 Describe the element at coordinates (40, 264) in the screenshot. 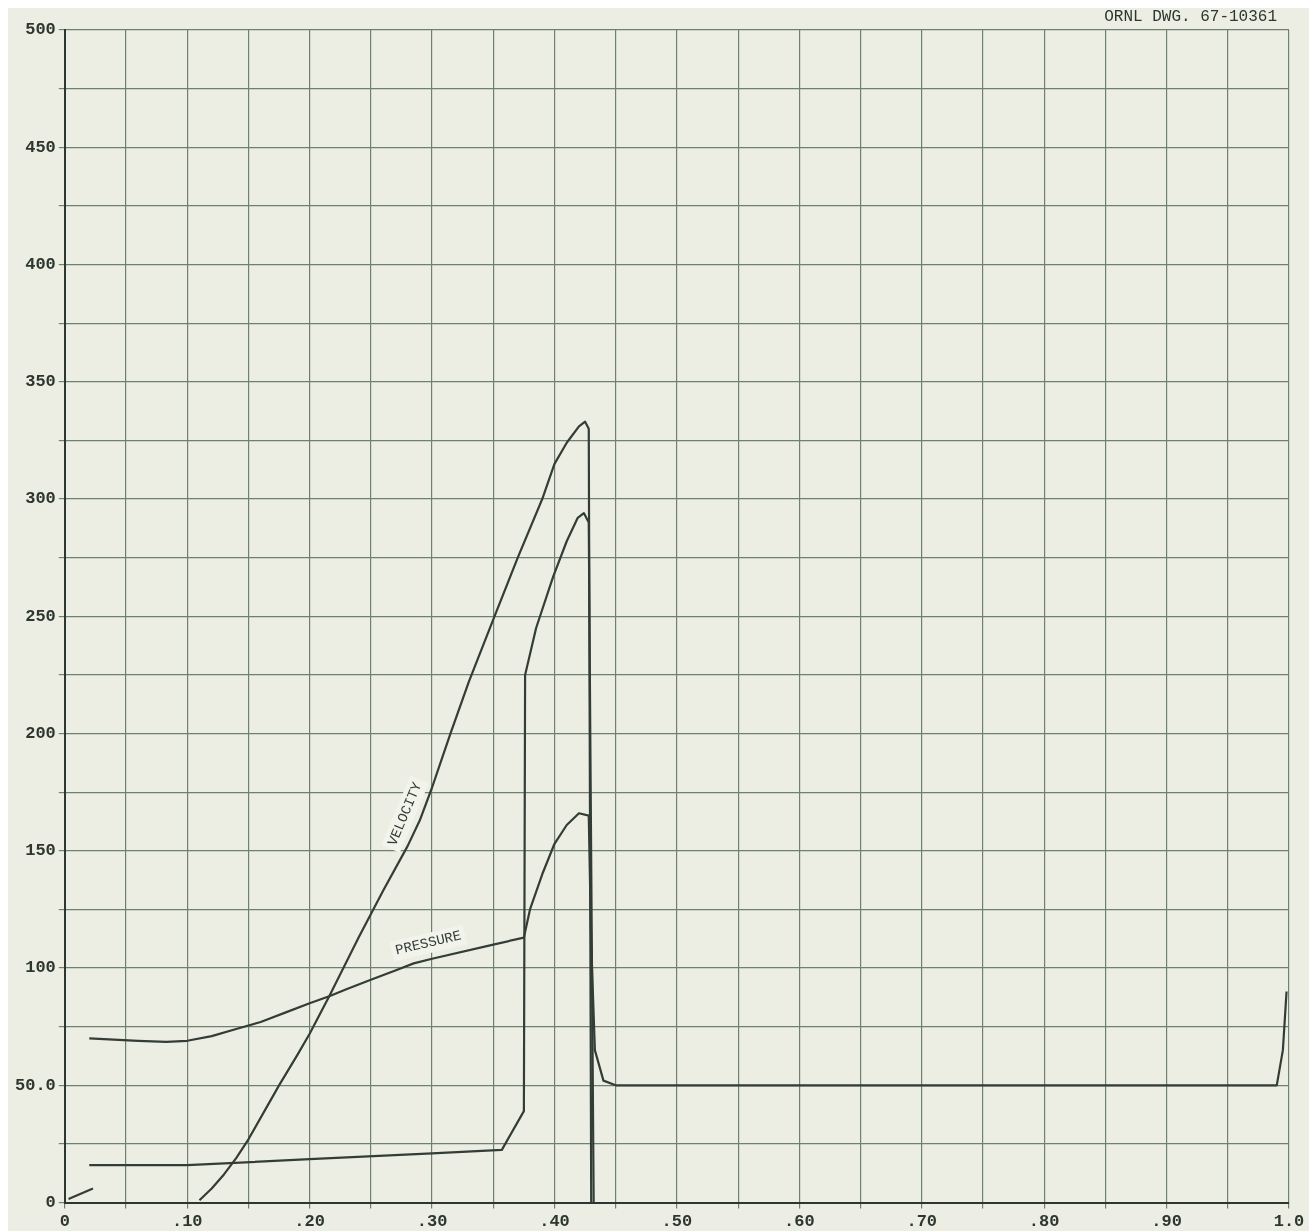

I see `y-tick-label: 400` at that location.